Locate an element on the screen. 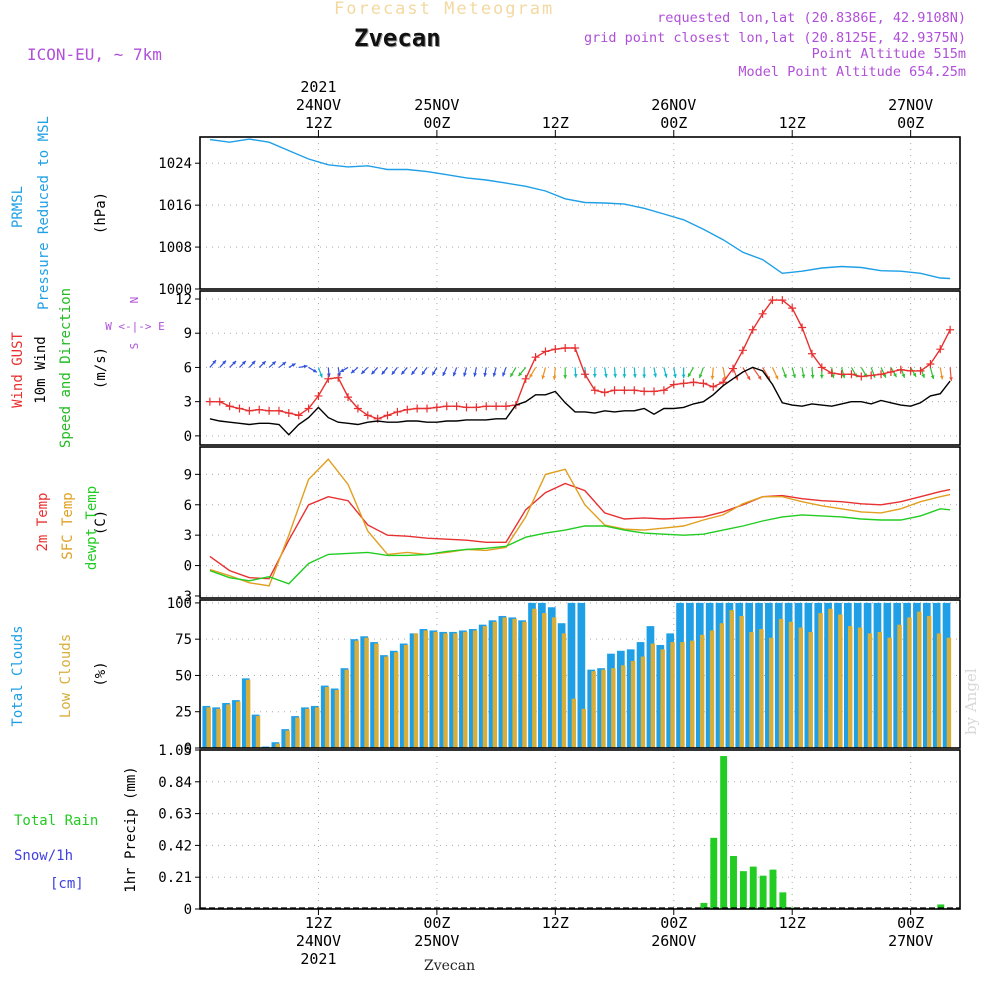  label-10m-wind: 10m Wind is located at coordinates (41, 369).